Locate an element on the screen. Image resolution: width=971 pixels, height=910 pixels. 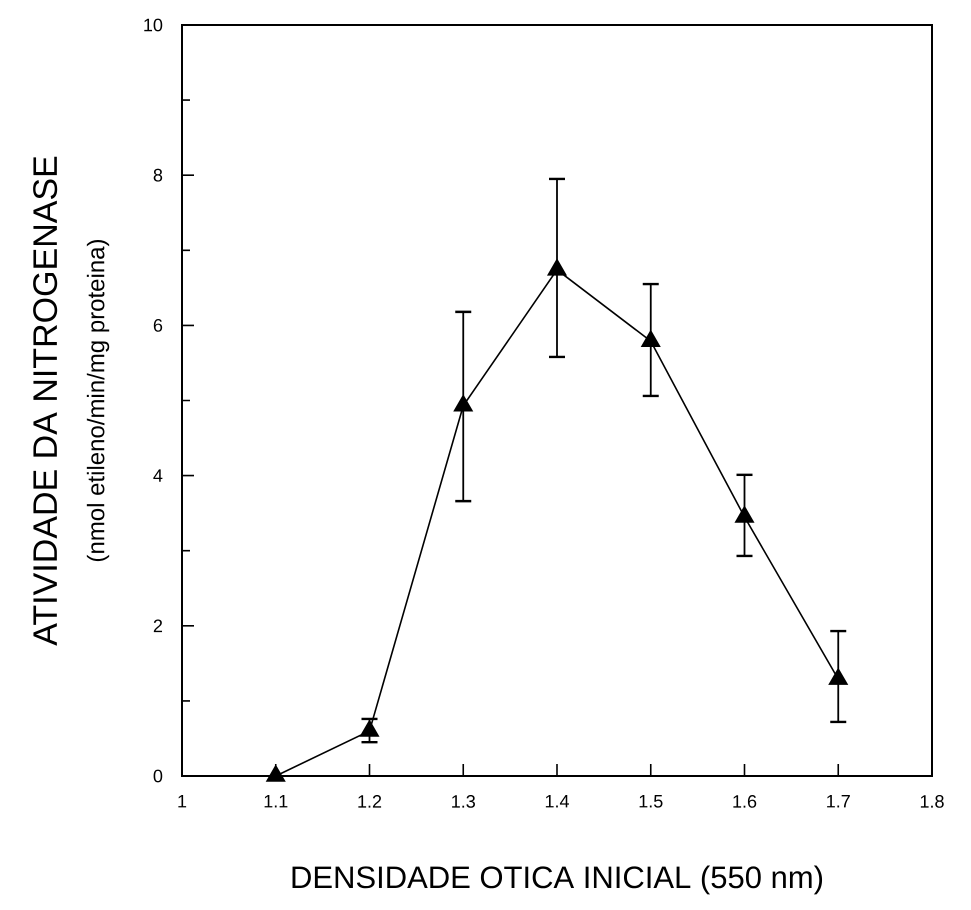
x-tick-label: 1.3 is located at coordinates (463, 801).